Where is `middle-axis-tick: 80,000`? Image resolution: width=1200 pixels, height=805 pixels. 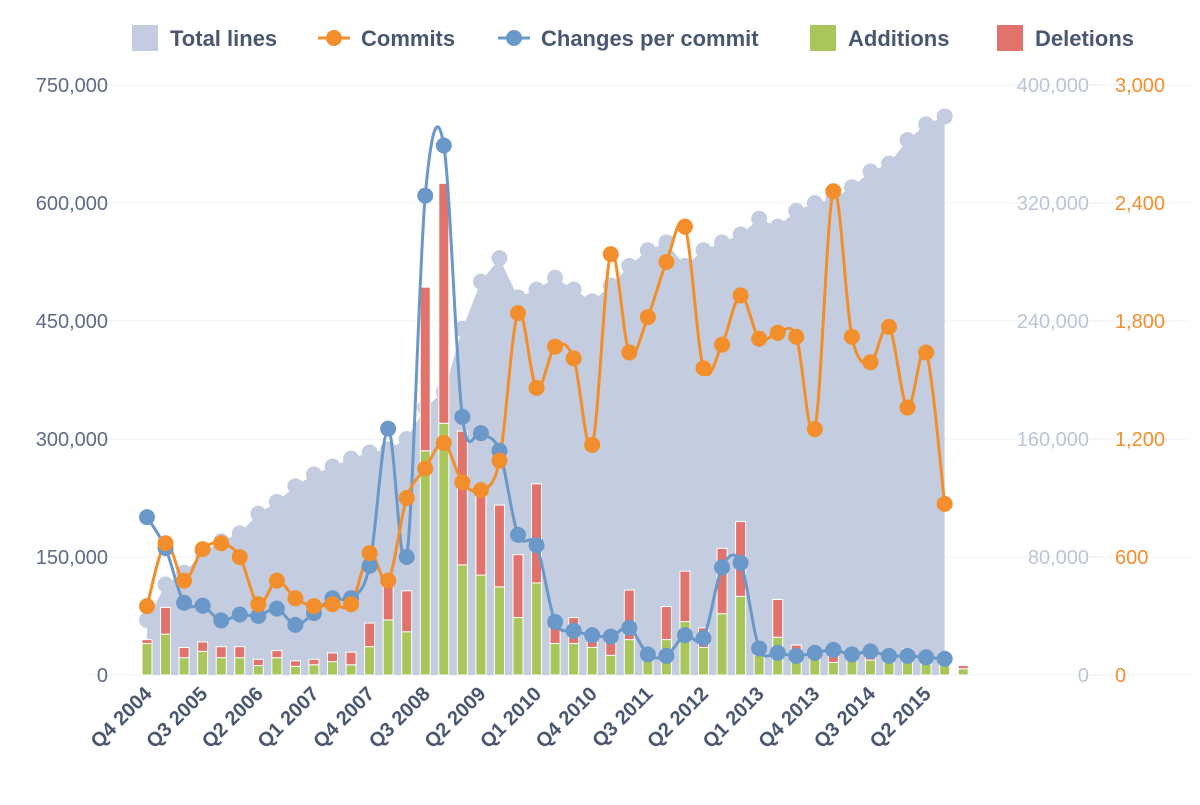 middle-axis-tick: 80,000 is located at coordinates (1058, 558).